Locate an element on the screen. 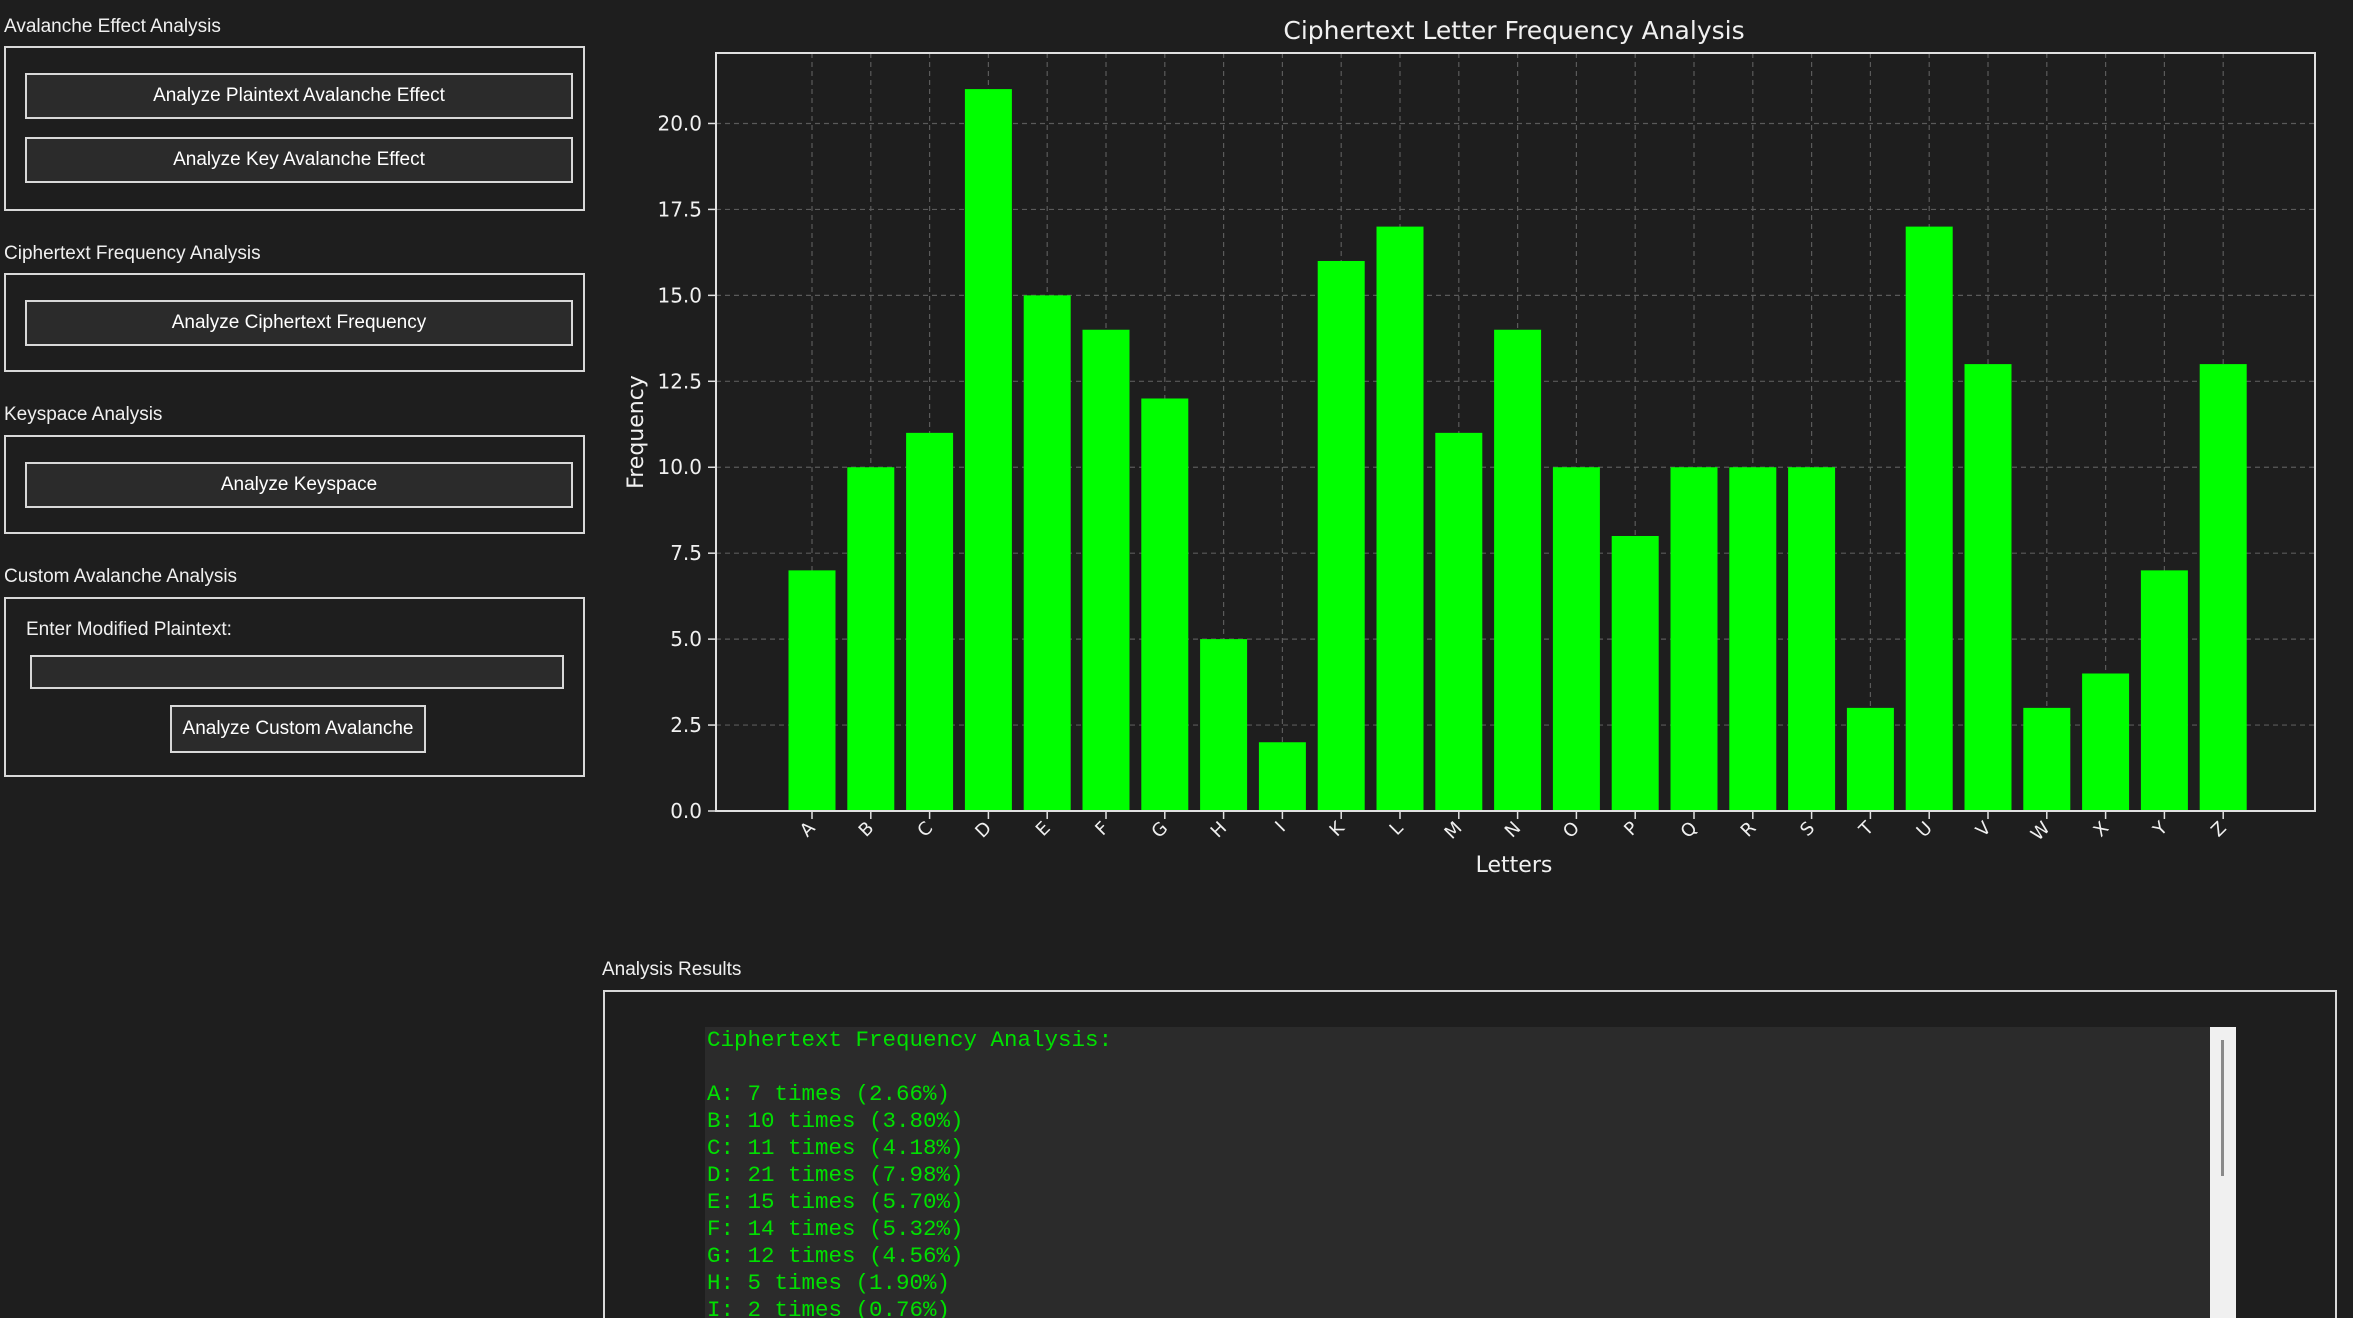  bar-i is located at coordinates (1282, 776).